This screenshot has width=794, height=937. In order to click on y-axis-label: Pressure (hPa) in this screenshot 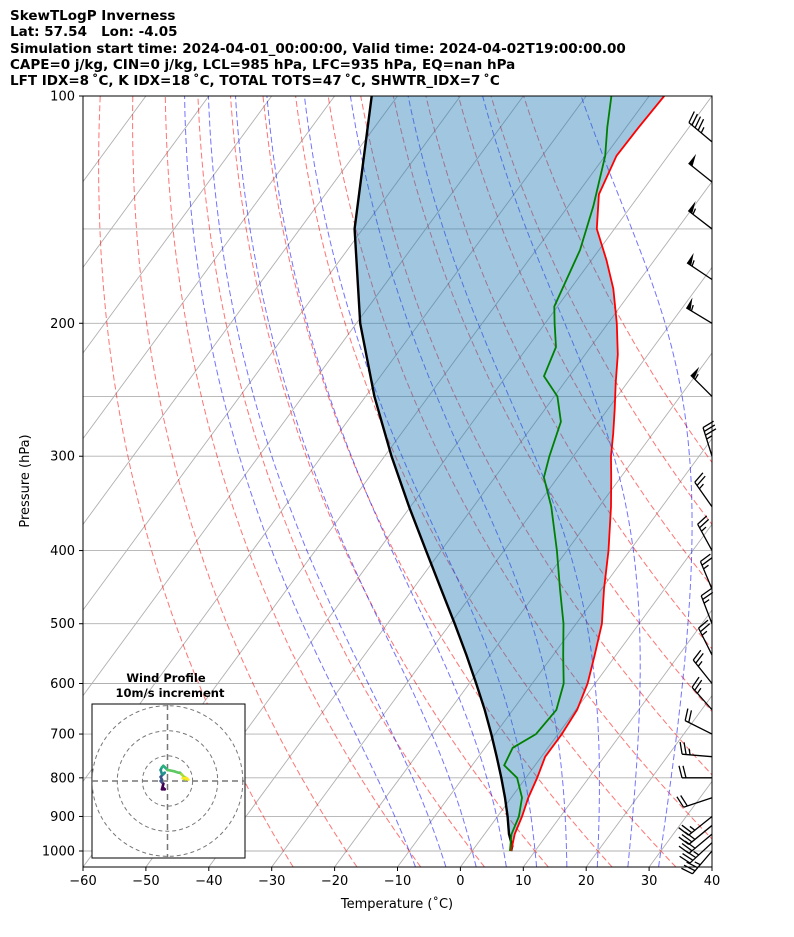, I will do `click(25, 480)`.